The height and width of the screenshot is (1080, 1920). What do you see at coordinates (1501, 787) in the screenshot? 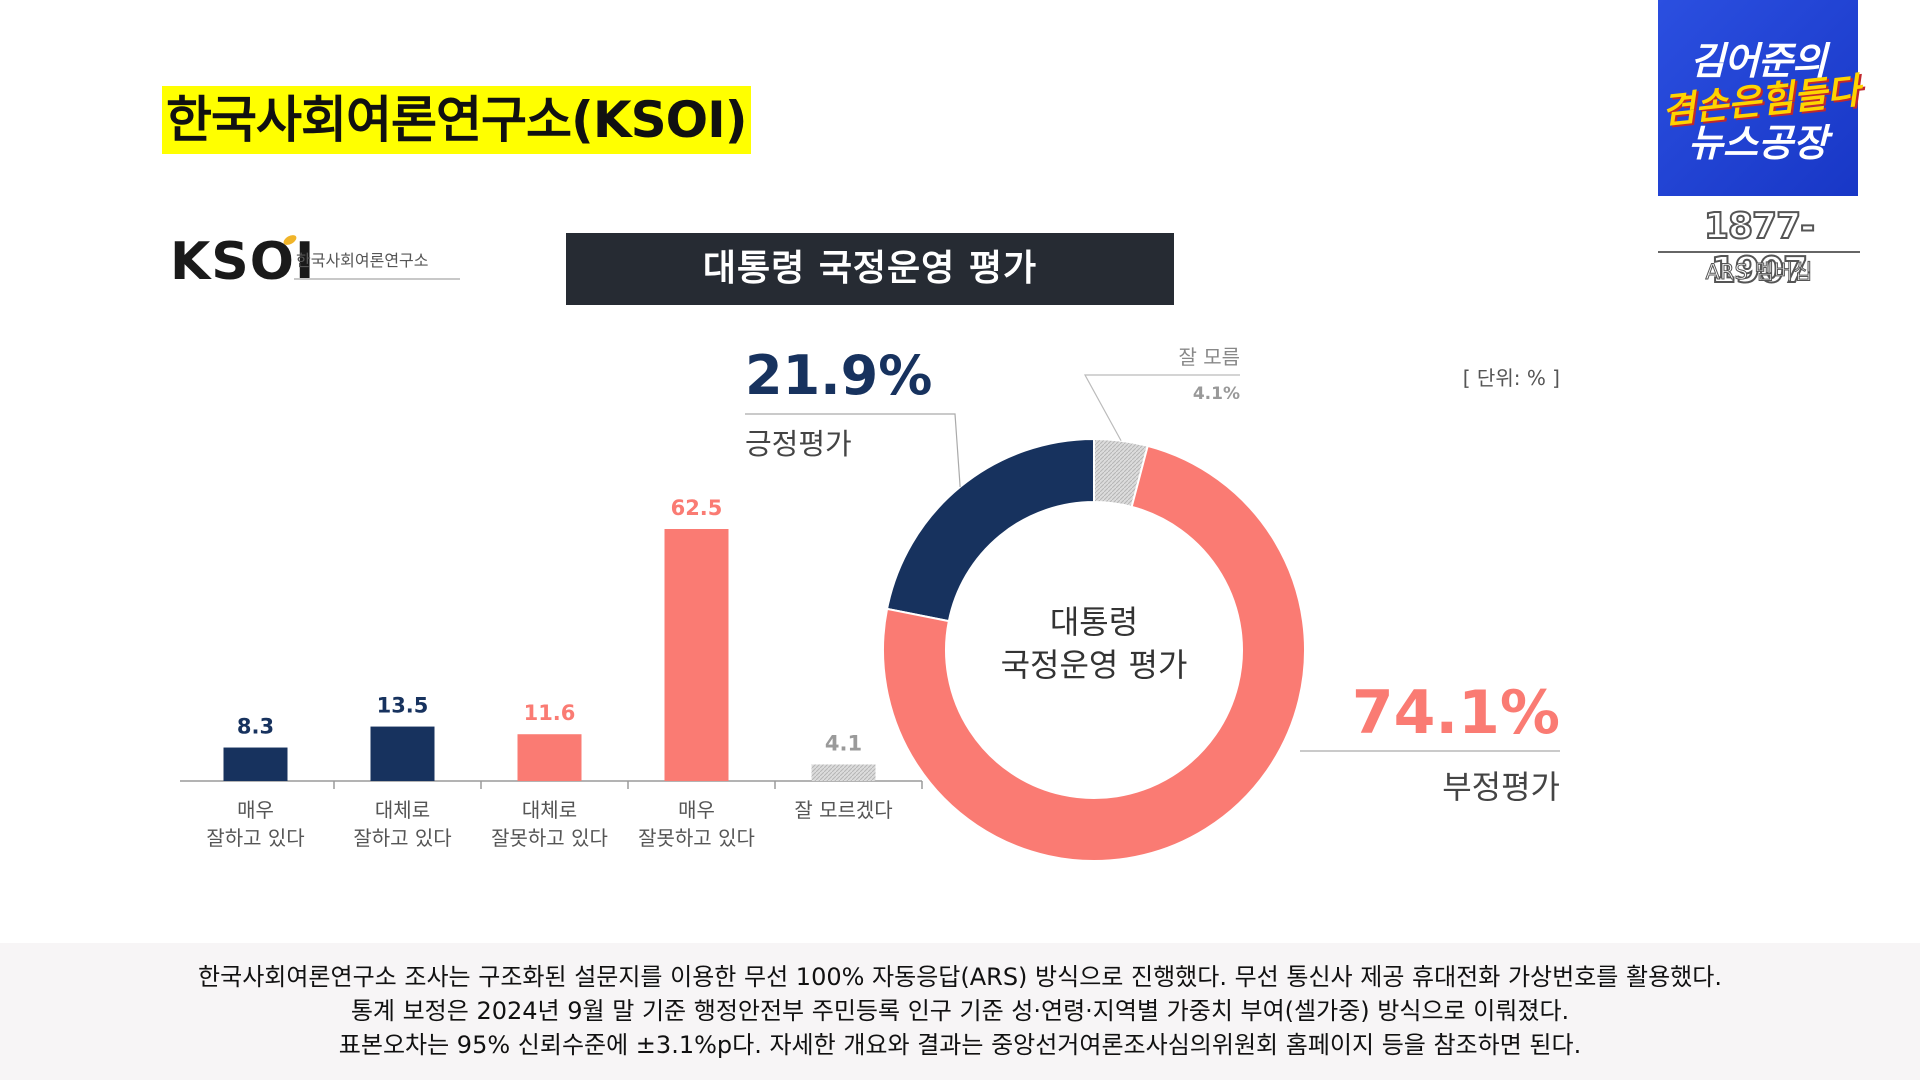
I see `negative-category-label: 부정평가` at bounding box center [1501, 787].